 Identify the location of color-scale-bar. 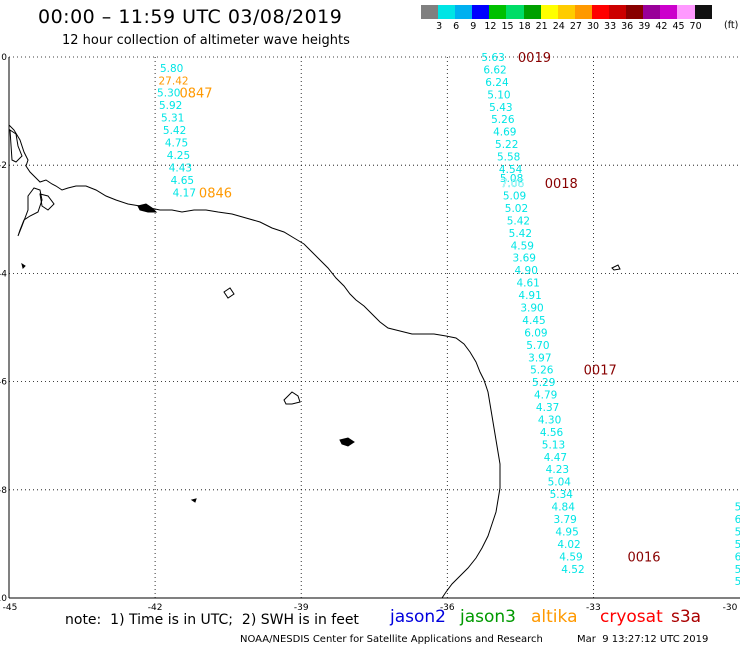
(566, 12).